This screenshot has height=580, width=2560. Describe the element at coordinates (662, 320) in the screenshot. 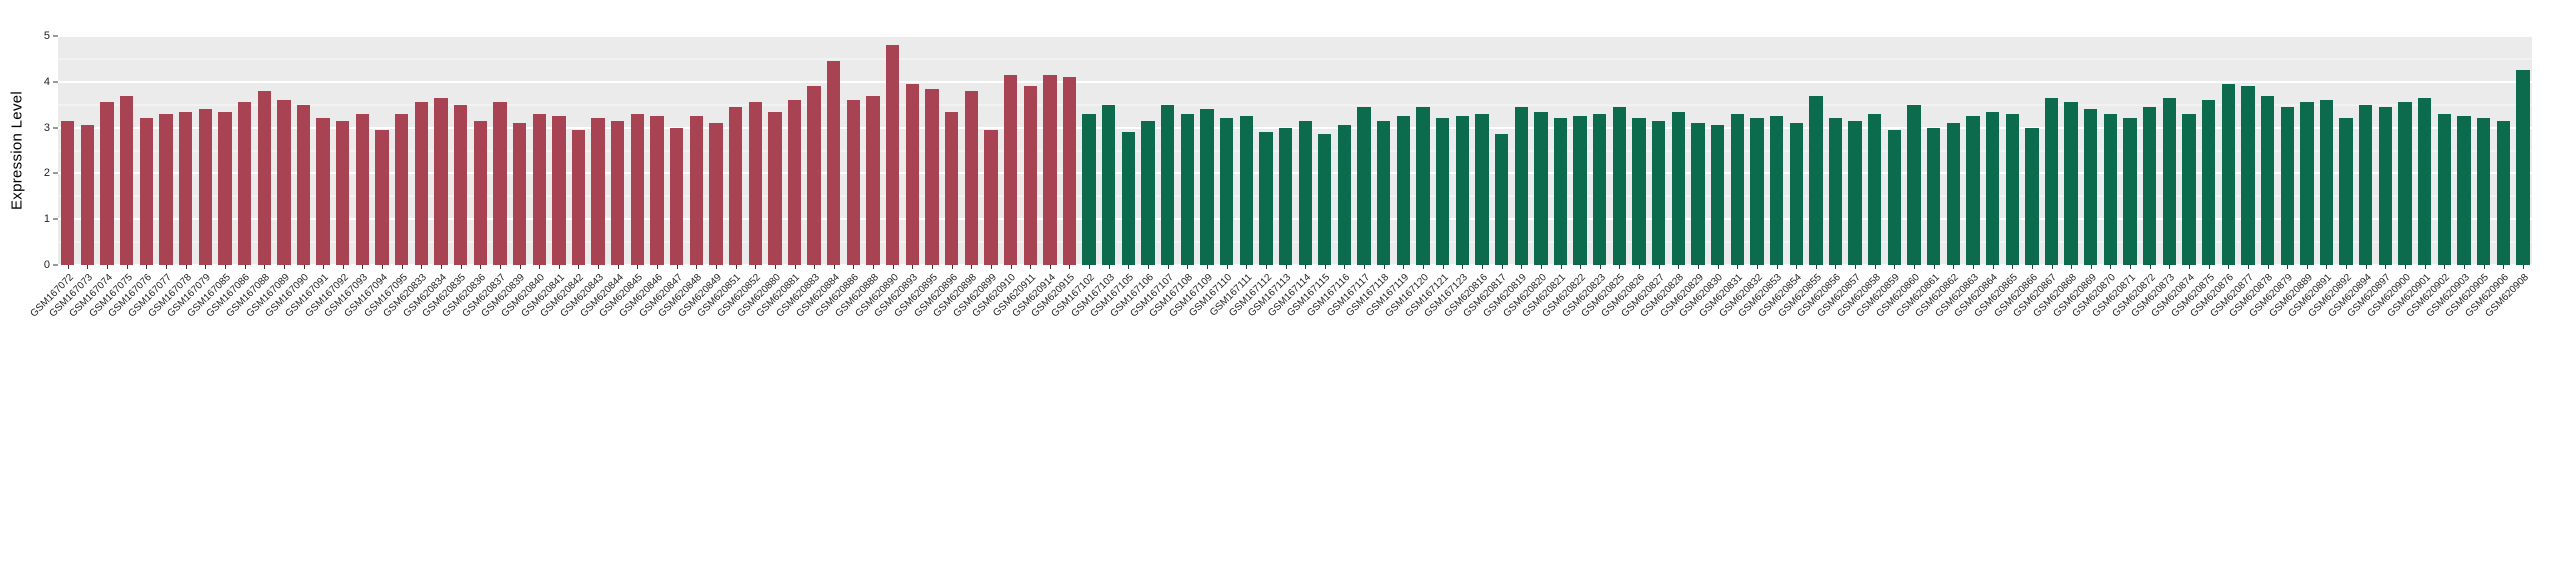

I see `x-tick-cell: GSM620847` at that location.